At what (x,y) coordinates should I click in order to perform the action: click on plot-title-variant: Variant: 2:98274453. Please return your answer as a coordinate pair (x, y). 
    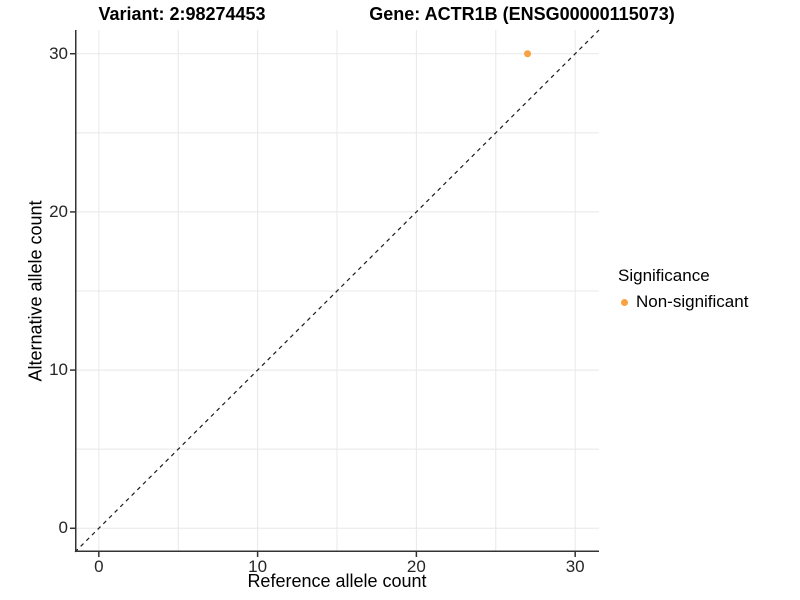
    Looking at the image, I should click on (182, 14).